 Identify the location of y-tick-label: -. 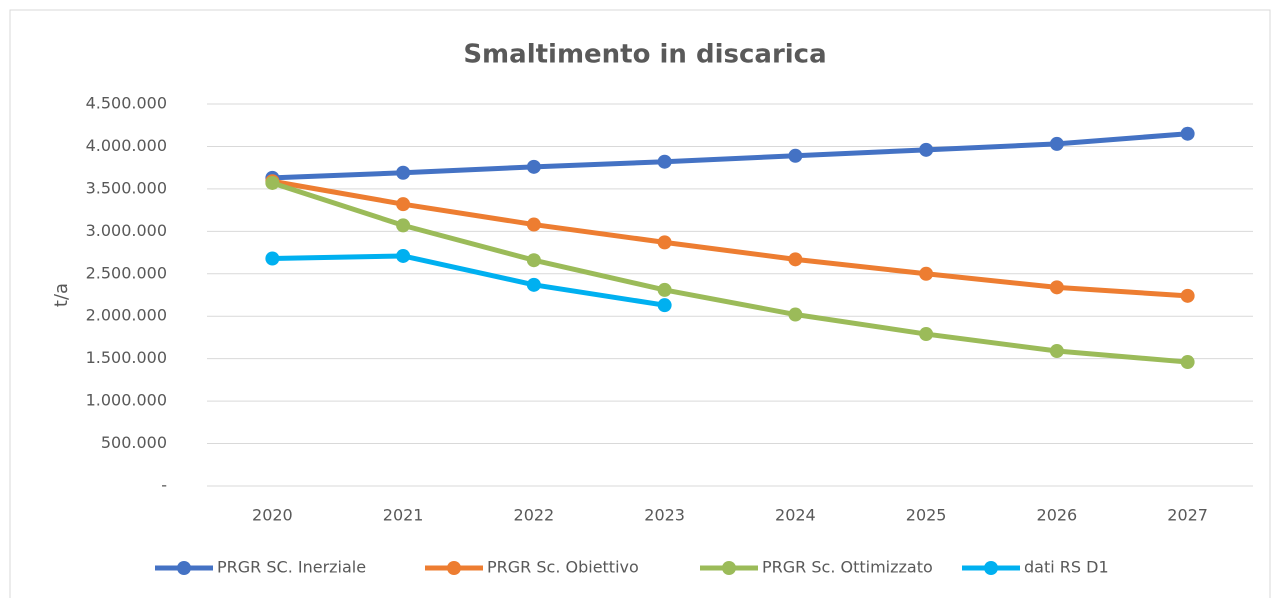
(164, 485).